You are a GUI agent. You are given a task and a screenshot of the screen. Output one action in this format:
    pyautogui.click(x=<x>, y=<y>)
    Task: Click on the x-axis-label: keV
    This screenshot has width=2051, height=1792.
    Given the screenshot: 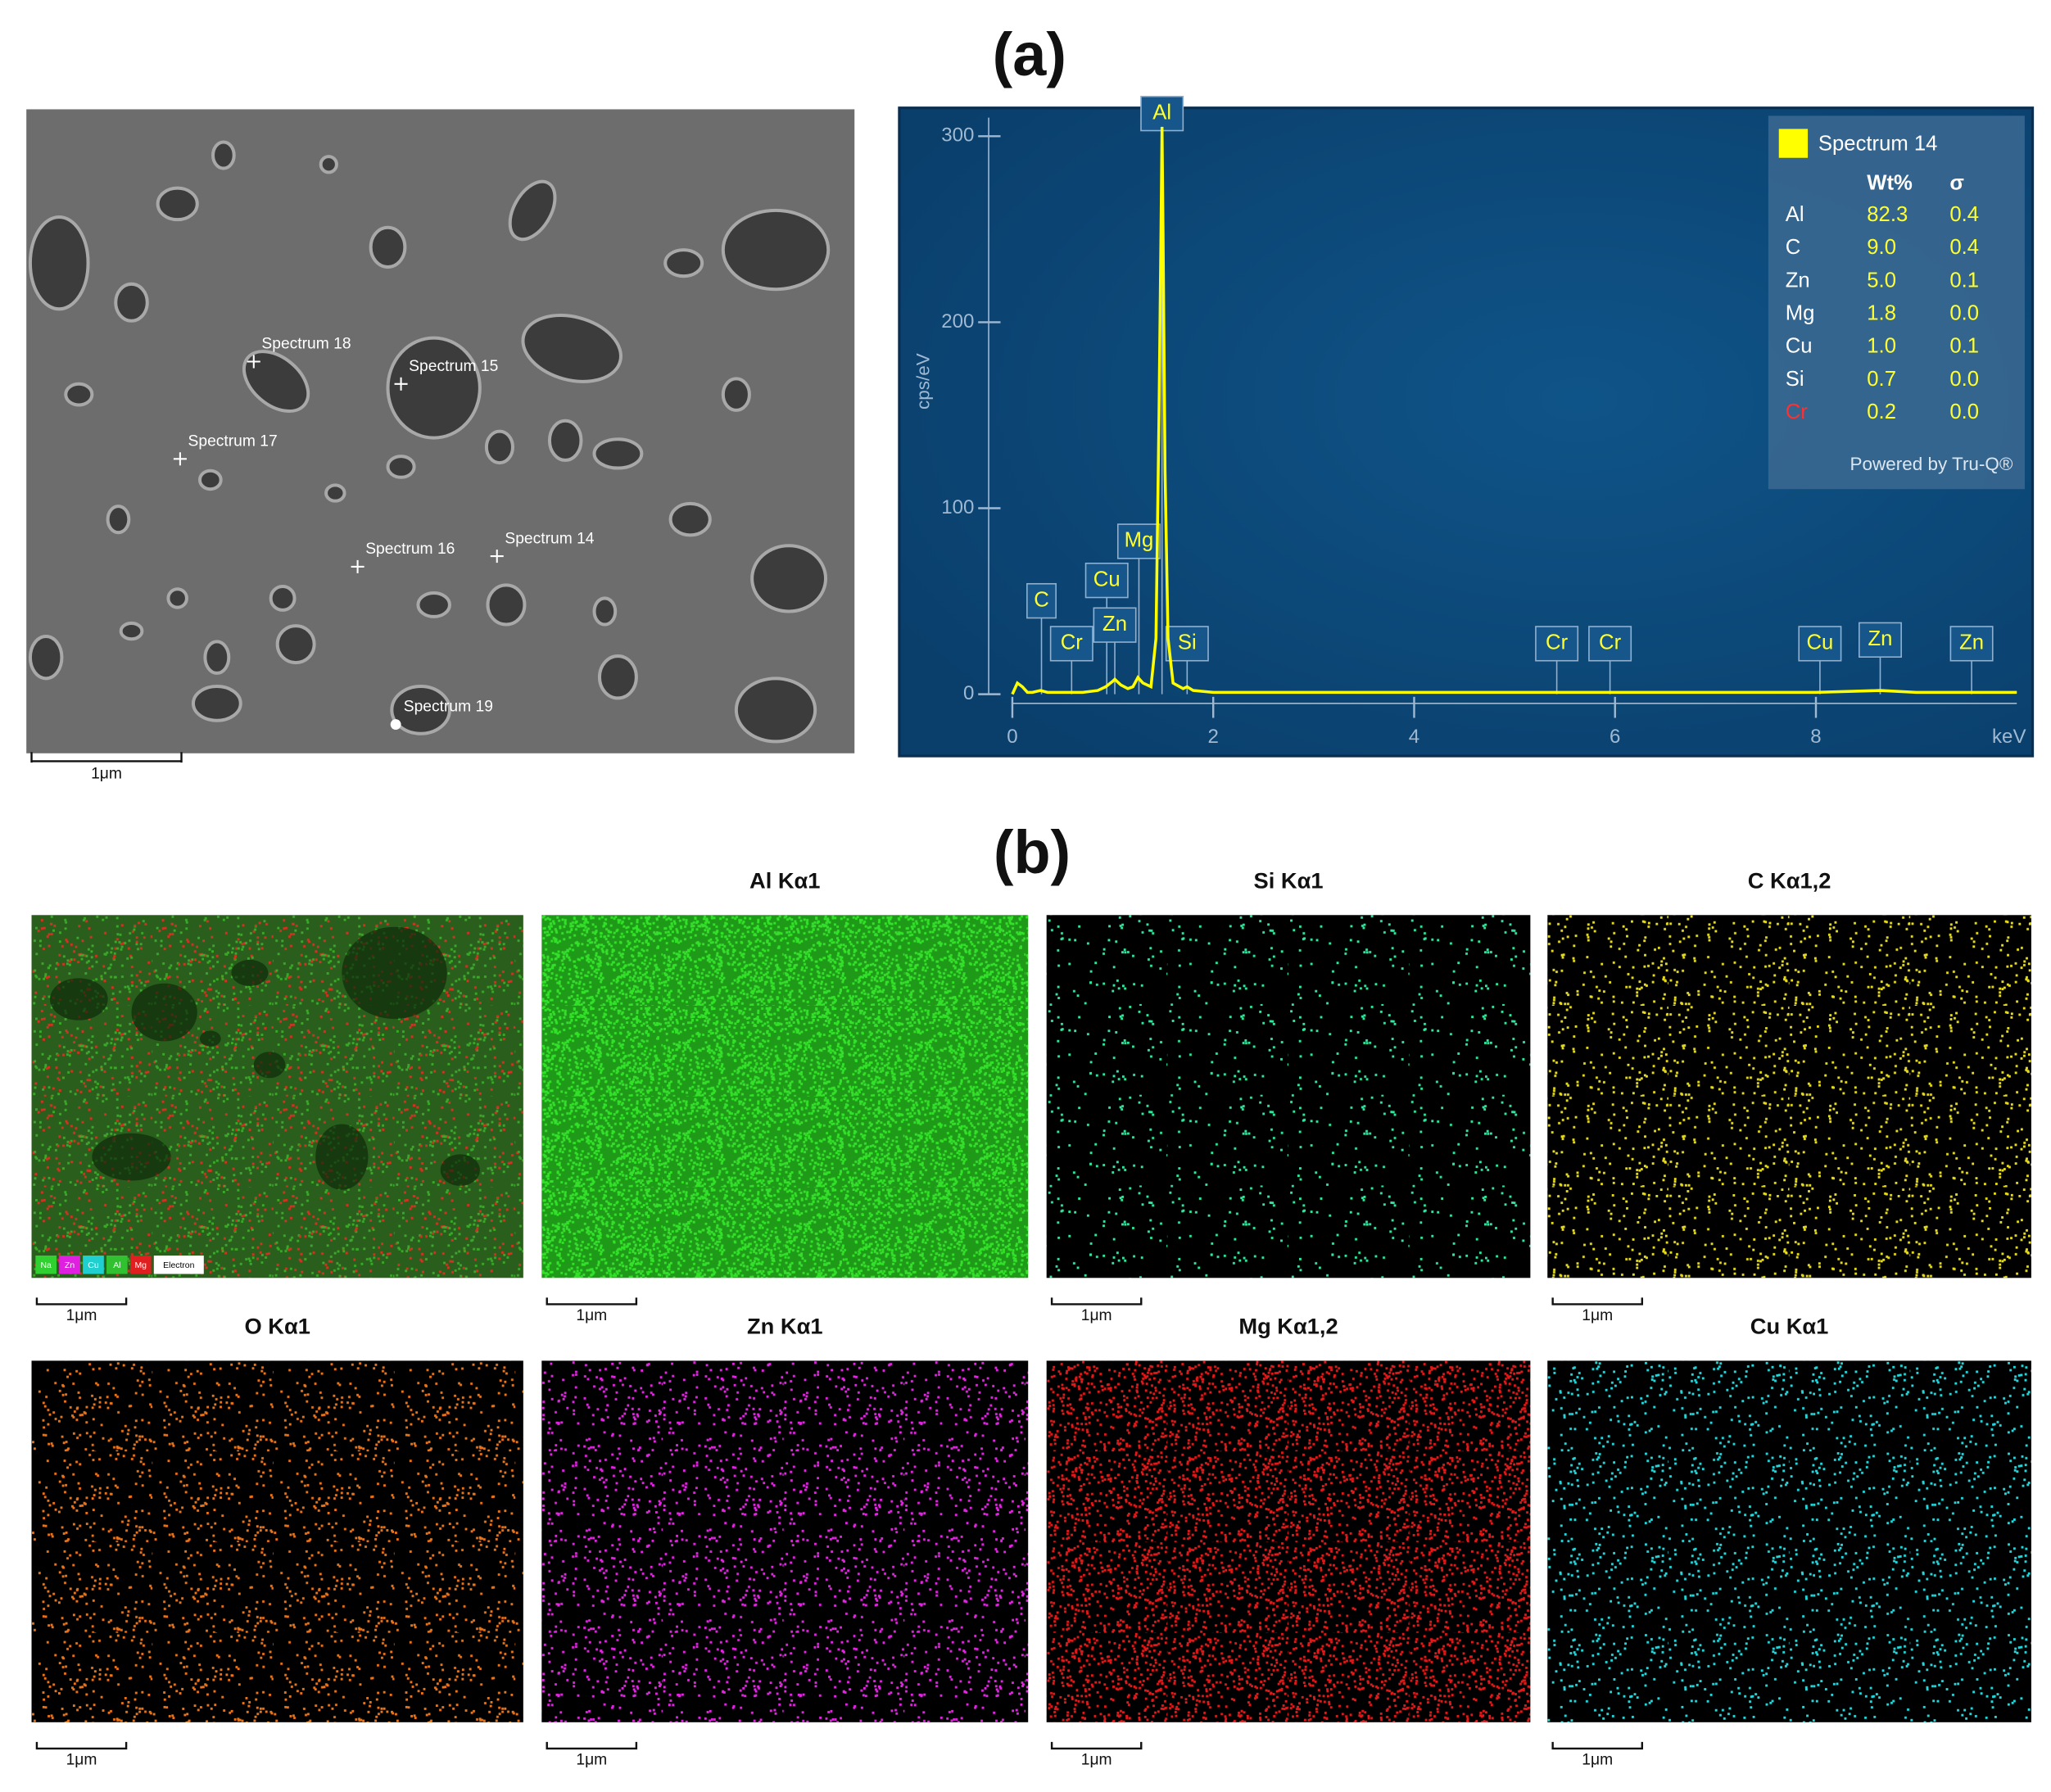 What is the action you would take?
    pyautogui.click(x=2009, y=737)
    